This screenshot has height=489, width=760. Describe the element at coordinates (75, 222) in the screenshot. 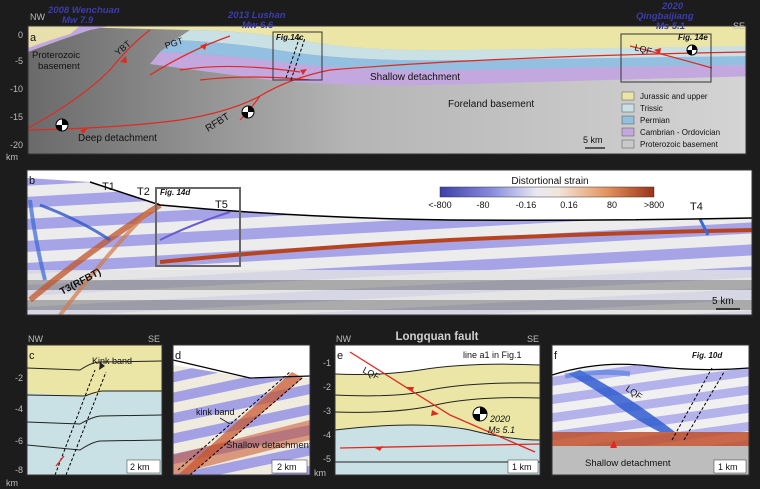

I see `t1-strain-band` at that location.